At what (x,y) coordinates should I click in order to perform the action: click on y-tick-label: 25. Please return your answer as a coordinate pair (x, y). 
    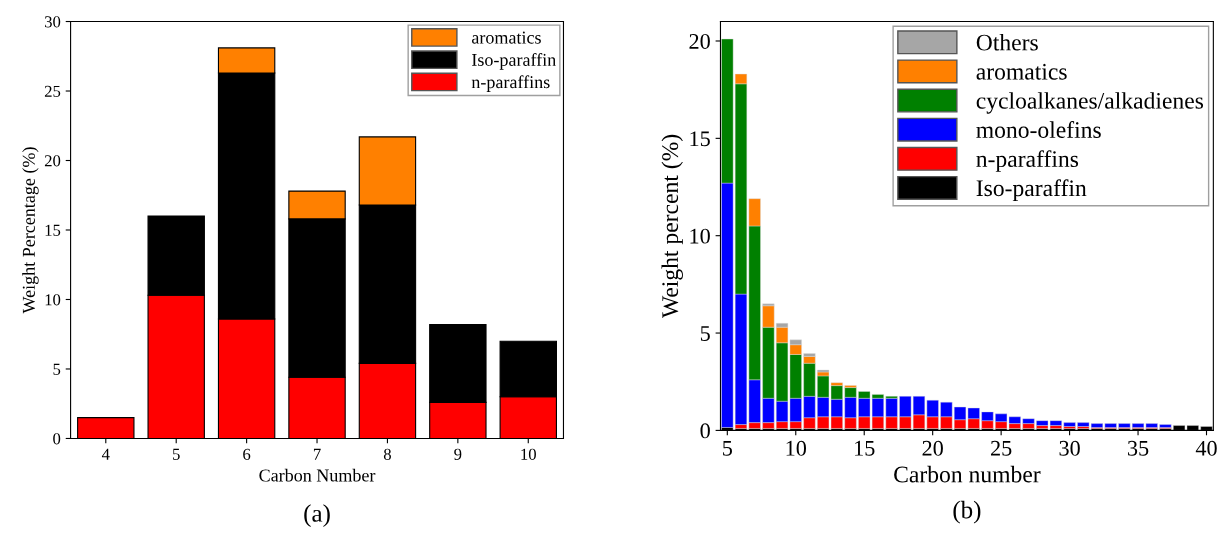
    Looking at the image, I should click on (52, 91).